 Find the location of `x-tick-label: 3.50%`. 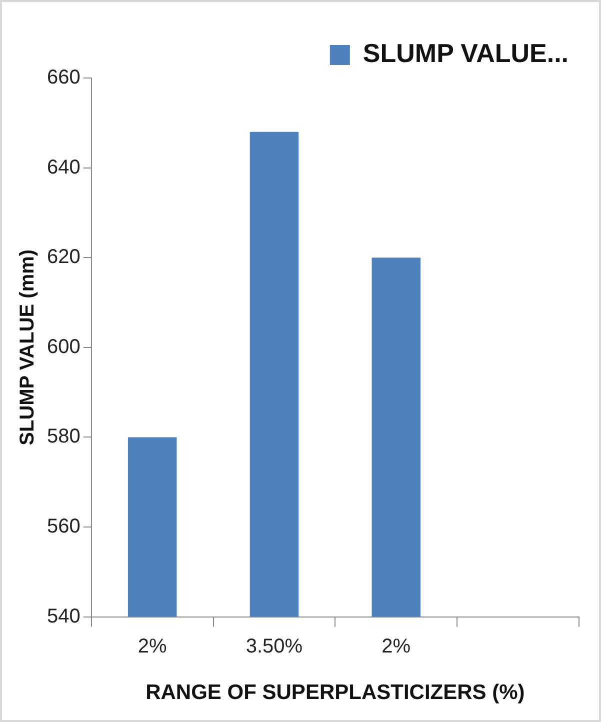

x-tick-label: 3.50% is located at coordinates (274, 646).